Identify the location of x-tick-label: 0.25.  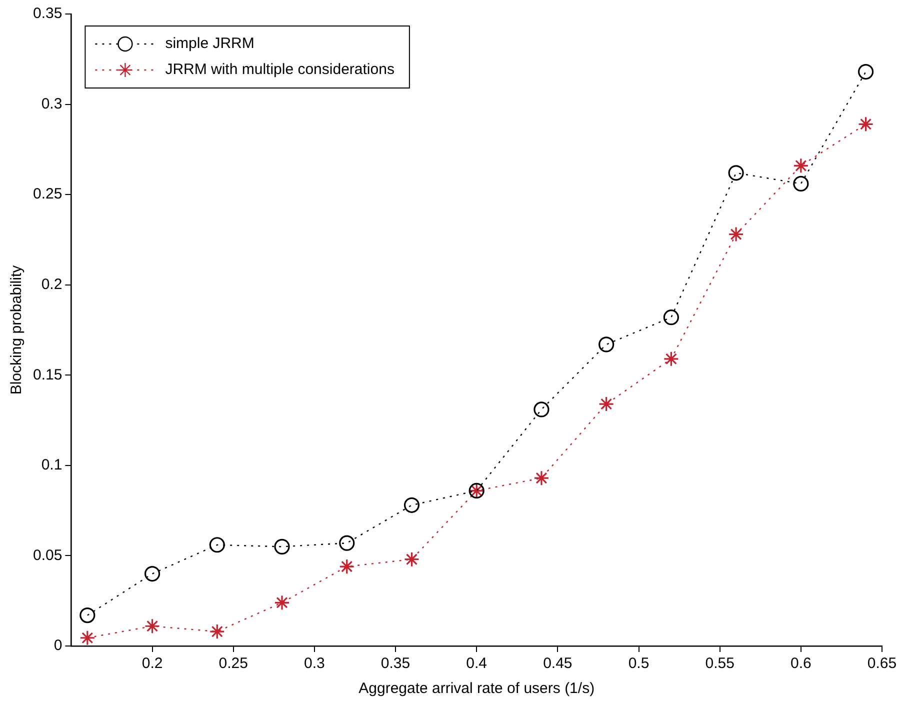
(233, 663).